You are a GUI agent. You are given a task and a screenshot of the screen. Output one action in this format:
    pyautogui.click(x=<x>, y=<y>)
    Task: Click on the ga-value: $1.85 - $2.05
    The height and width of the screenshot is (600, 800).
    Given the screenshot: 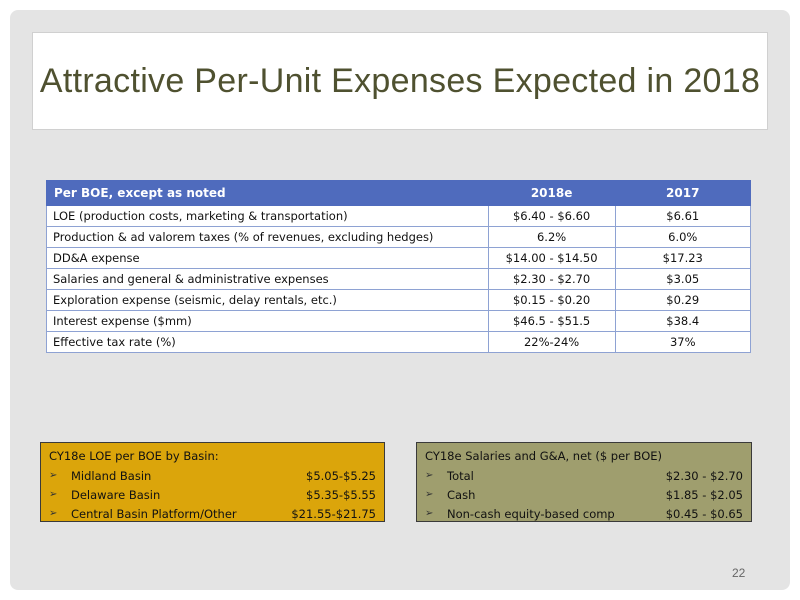 What is the action you would take?
    pyautogui.click(x=704, y=494)
    